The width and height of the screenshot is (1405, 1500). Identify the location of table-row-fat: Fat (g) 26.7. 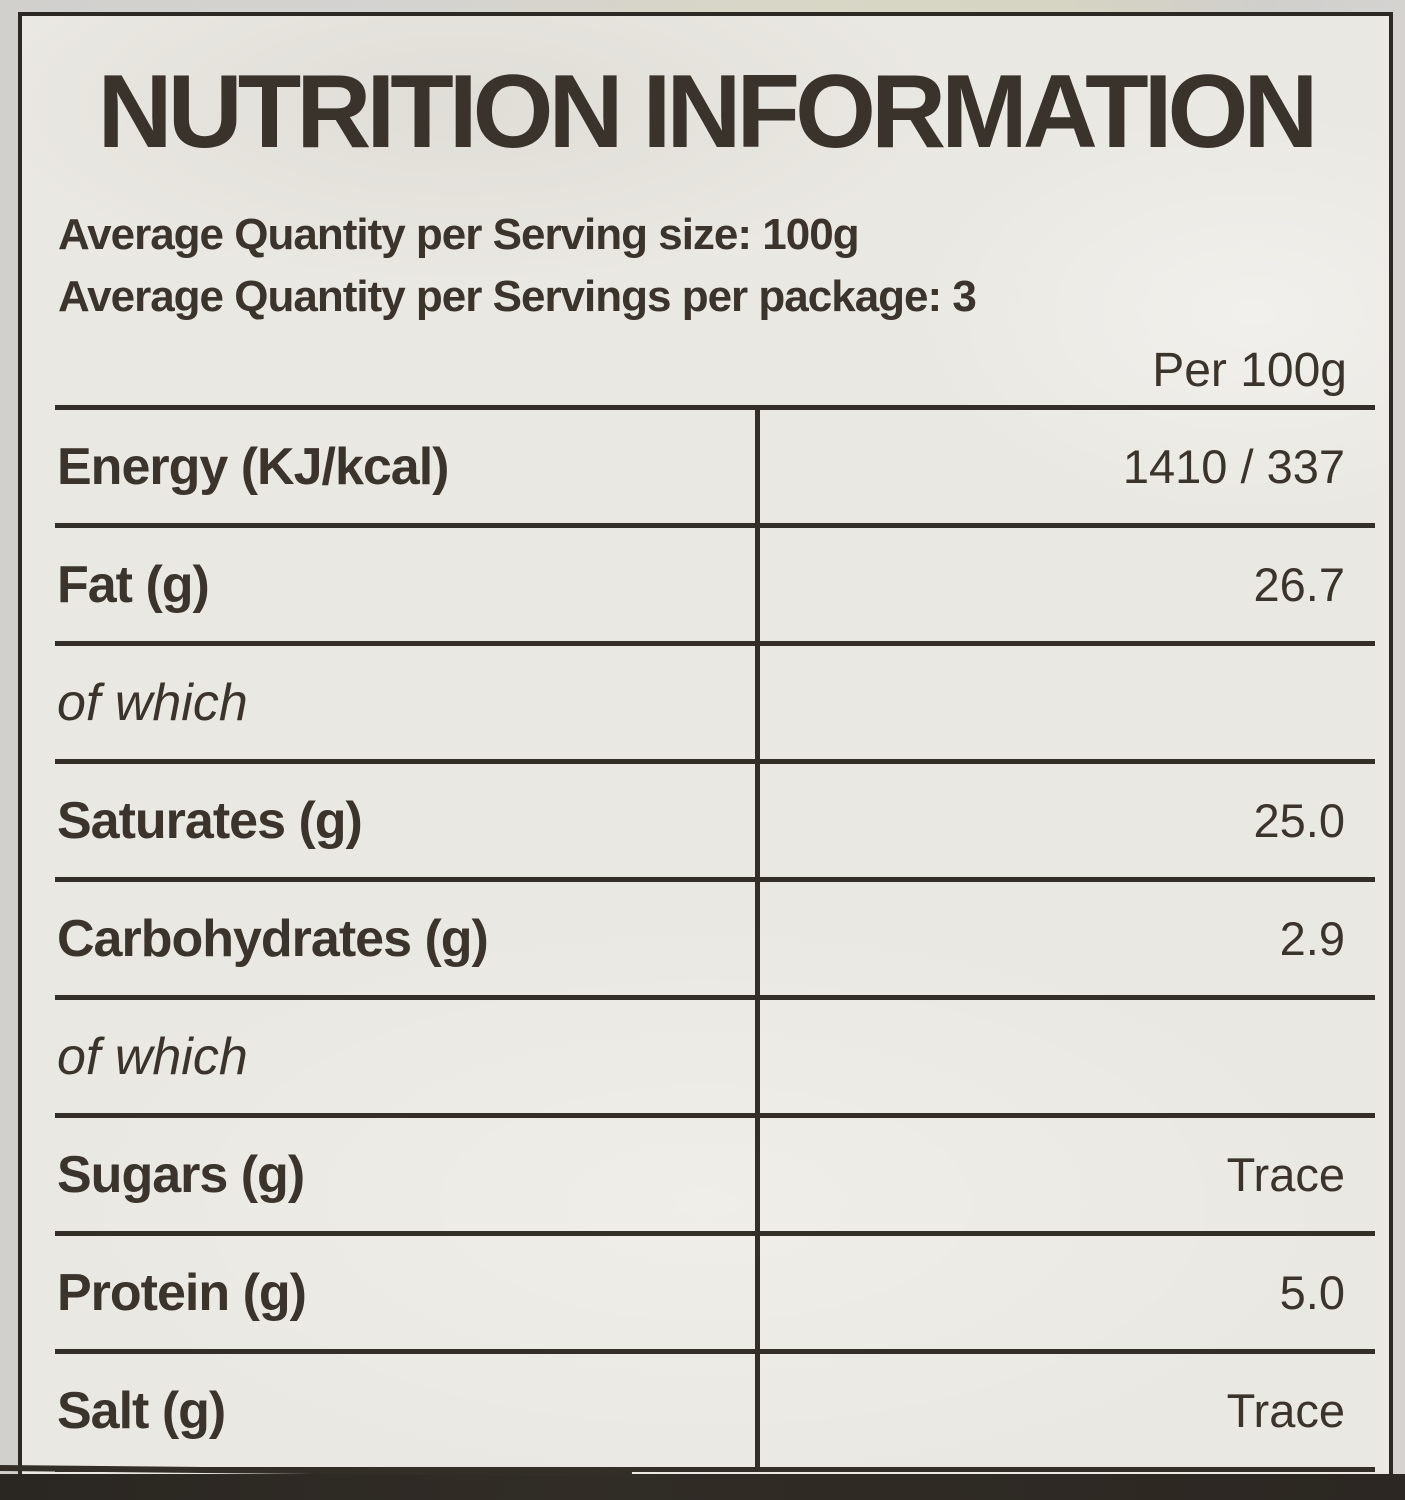
(715, 587).